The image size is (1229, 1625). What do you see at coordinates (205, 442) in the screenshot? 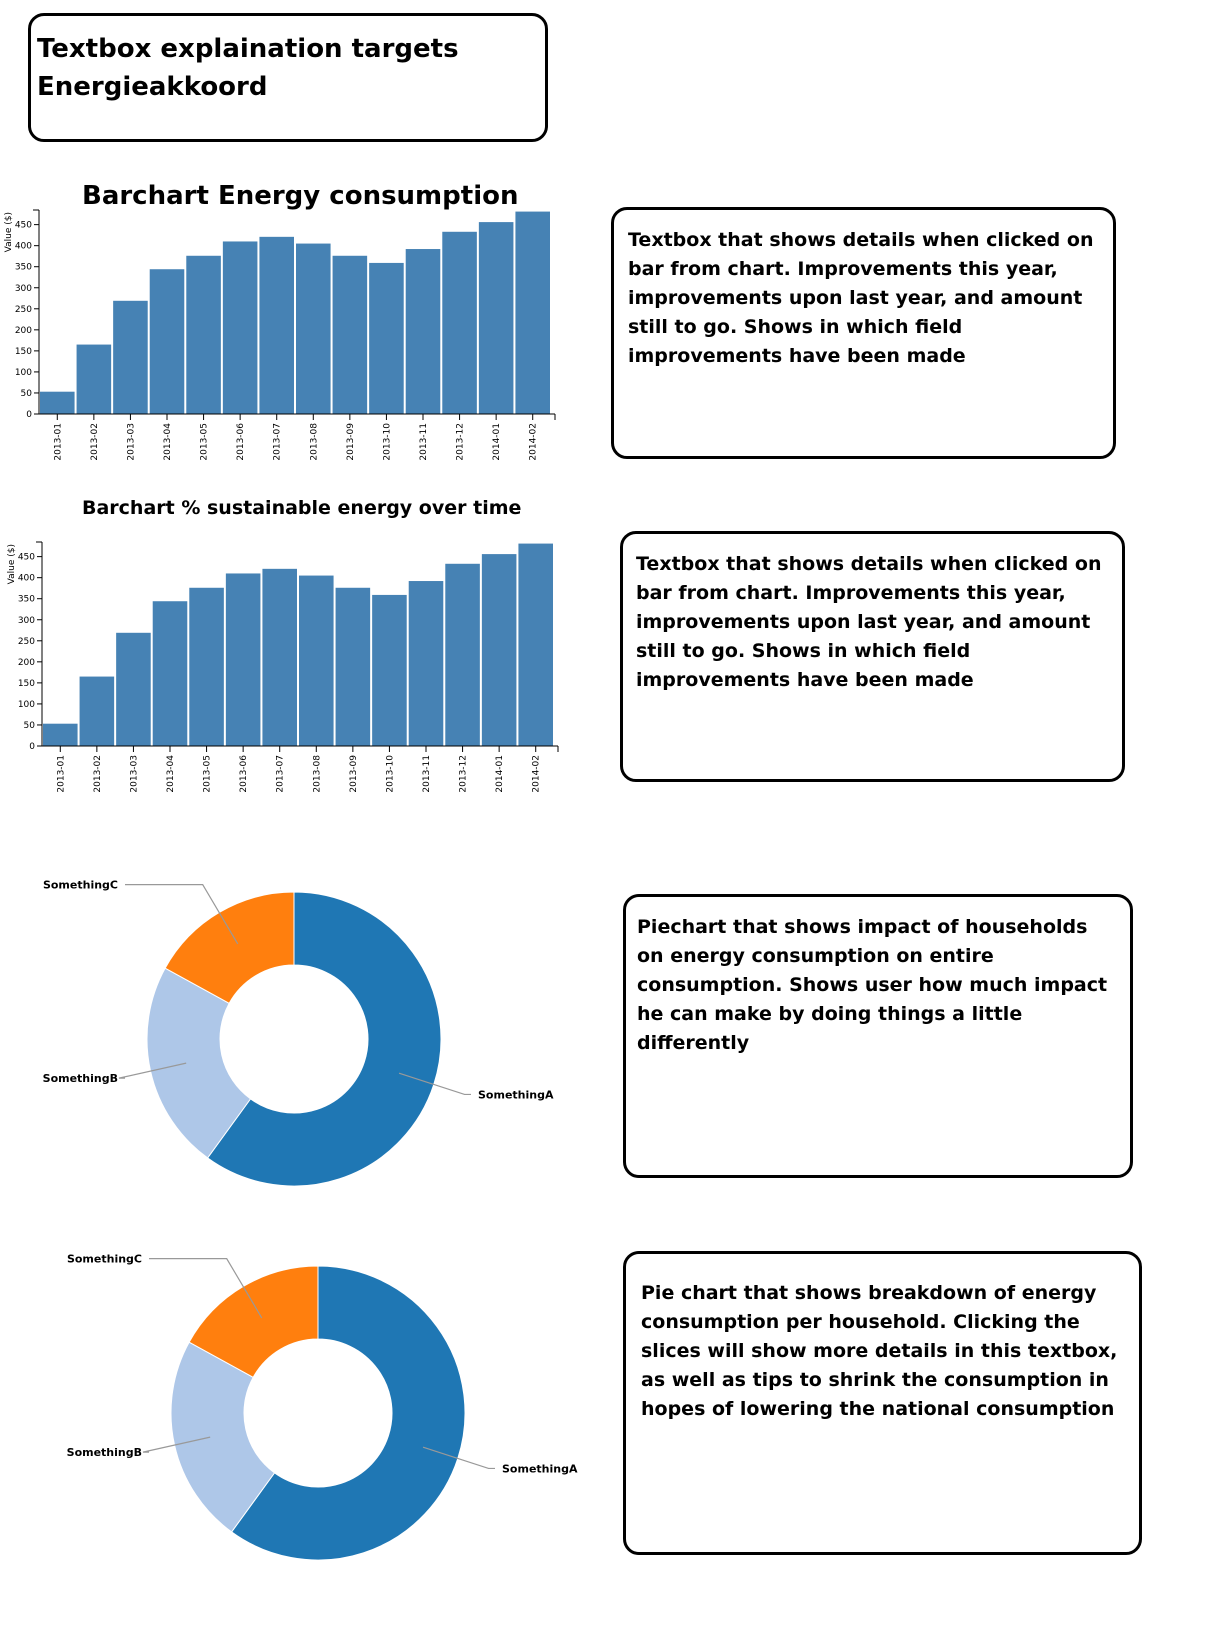
I see `x-tick-label: 2013-05` at bounding box center [205, 442].